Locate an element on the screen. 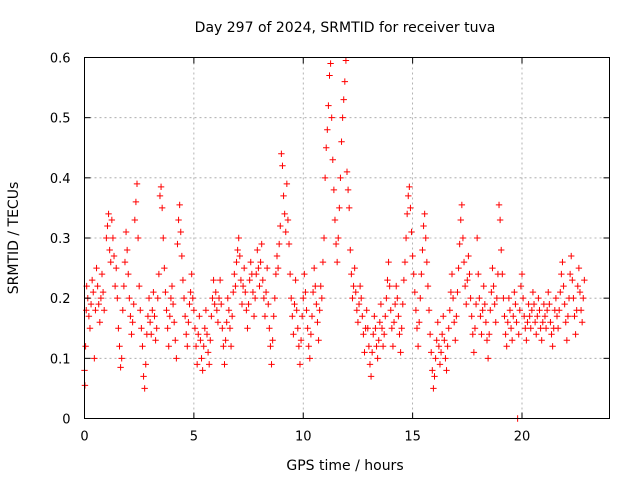  y-tick-label: 0.5 is located at coordinates (60, 119).